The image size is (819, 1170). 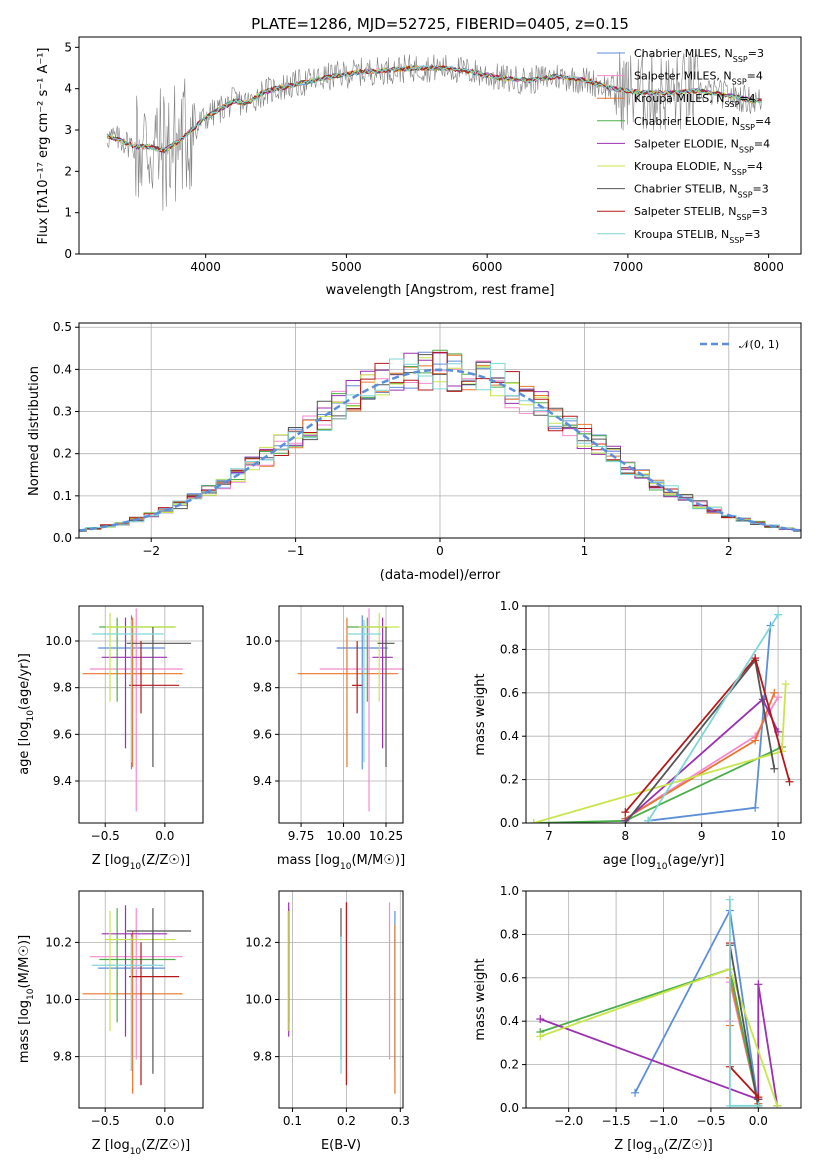 What do you see at coordinates (68, 213) in the screenshot?
I see `y-tick-label: 1` at bounding box center [68, 213].